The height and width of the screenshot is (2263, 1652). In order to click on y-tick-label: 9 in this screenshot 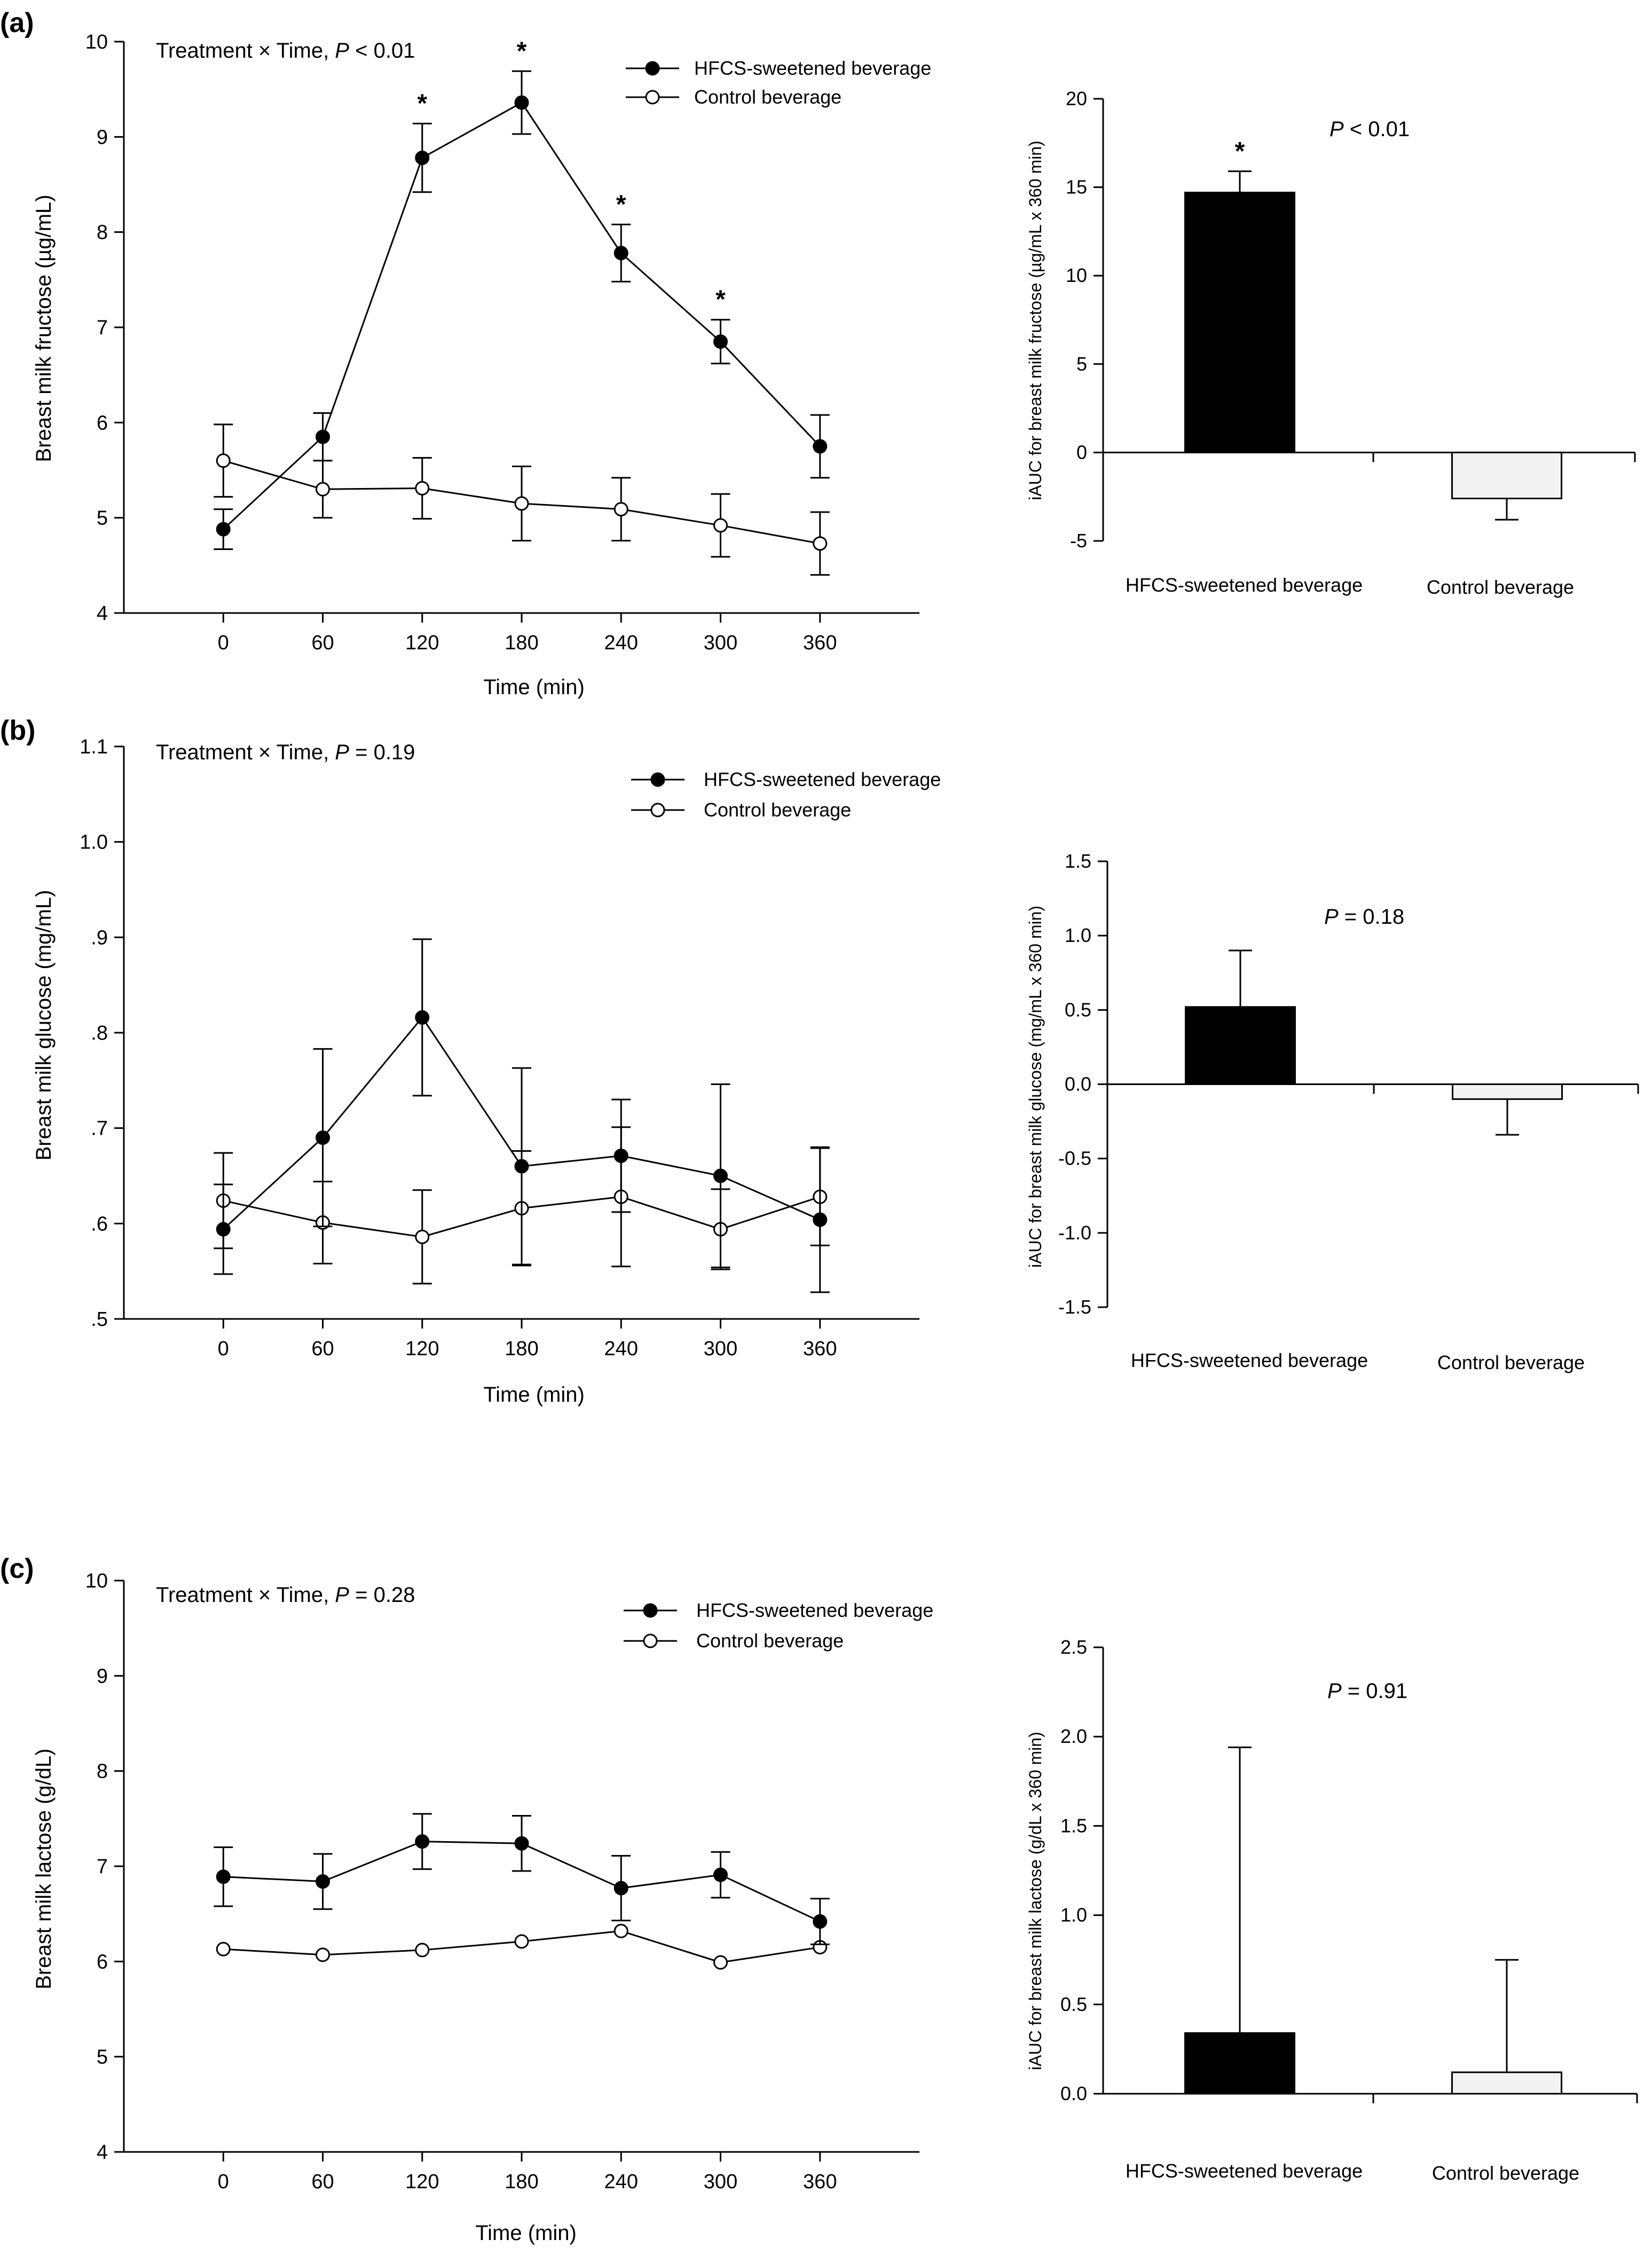, I will do `click(102, 137)`.